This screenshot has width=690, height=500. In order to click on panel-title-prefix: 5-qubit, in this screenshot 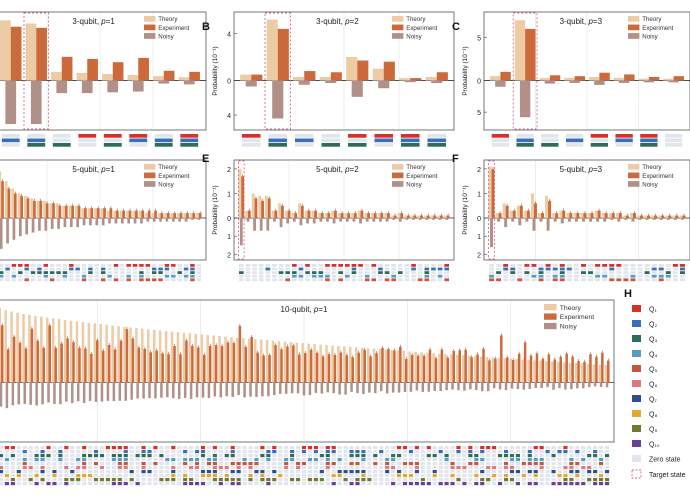, I will do `click(330, 169)`.